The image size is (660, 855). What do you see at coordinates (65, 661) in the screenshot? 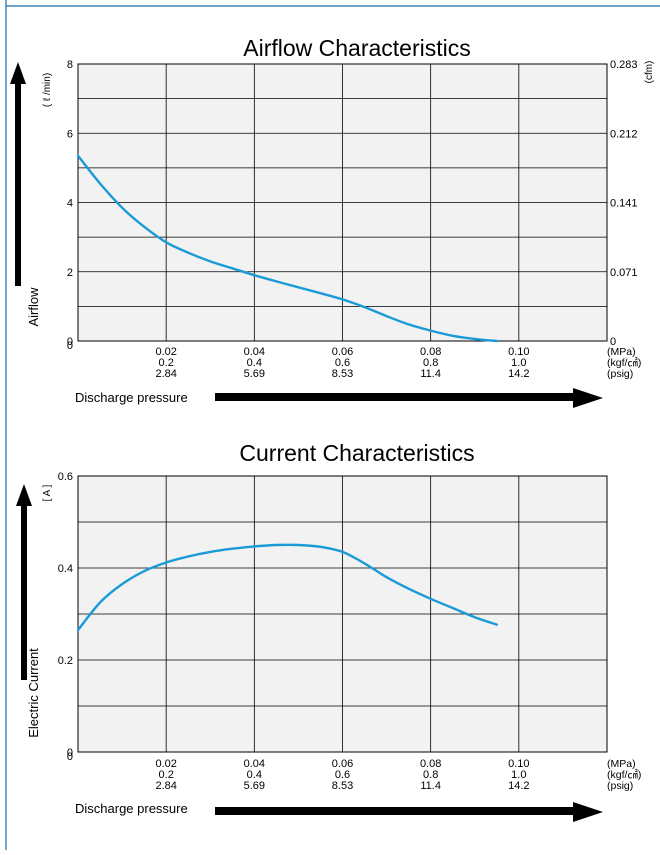
I see `y-tick-label: 0.2` at bounding box center [65, 661].